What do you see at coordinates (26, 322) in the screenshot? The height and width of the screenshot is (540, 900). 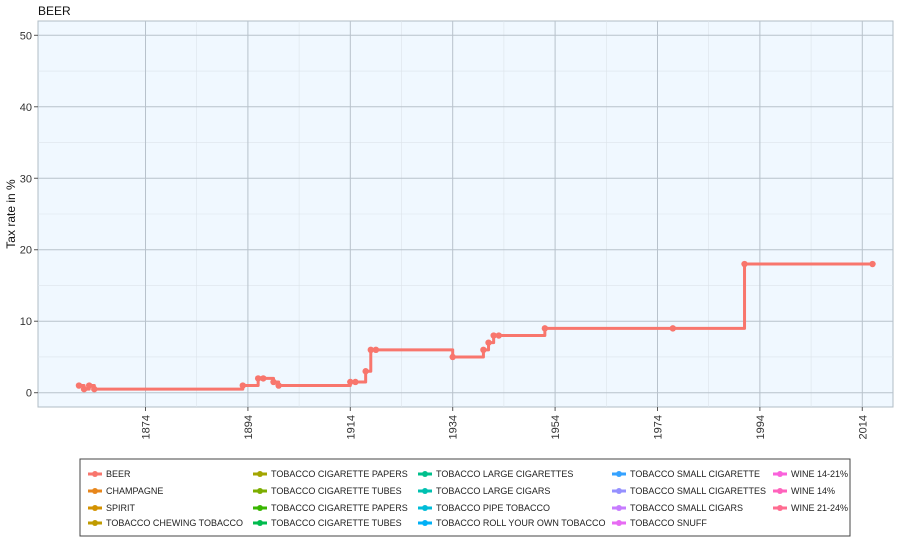 I see `y-tick-label: 10` at bounding box center [26, 322].